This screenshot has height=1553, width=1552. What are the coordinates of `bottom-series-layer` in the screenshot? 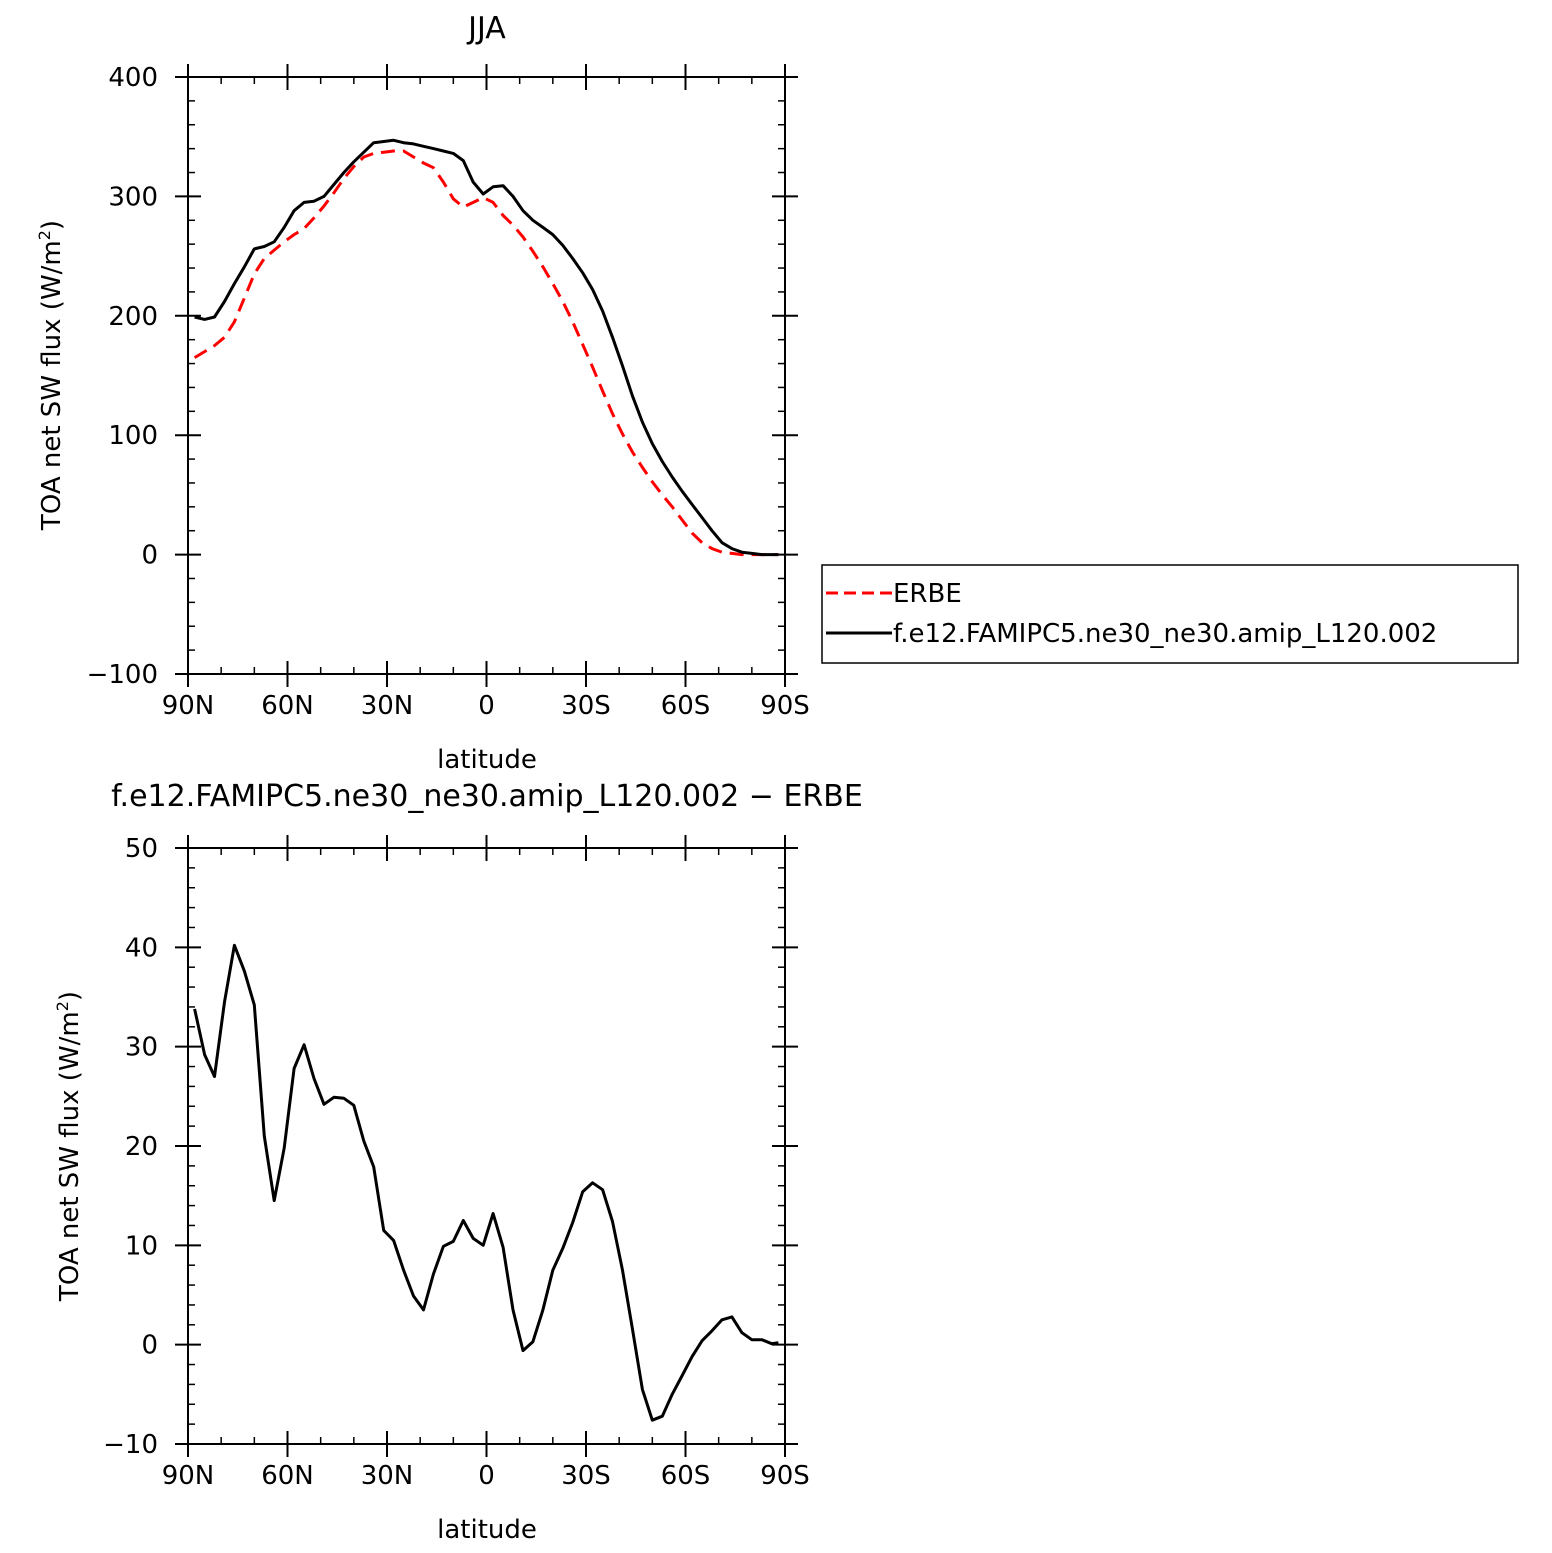 It's located at (486, 1182).